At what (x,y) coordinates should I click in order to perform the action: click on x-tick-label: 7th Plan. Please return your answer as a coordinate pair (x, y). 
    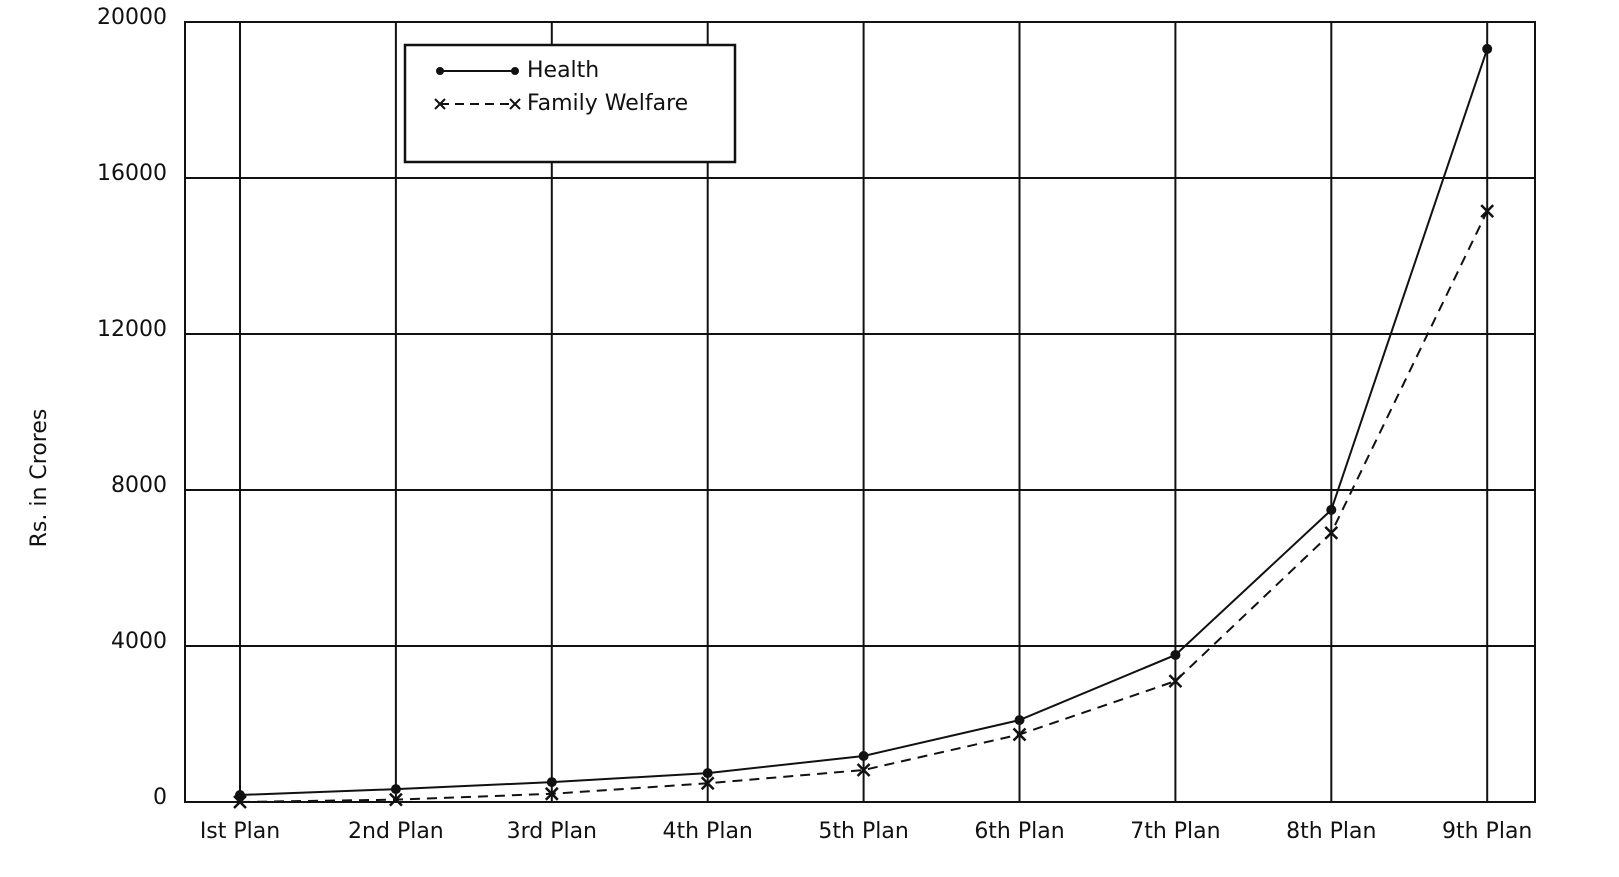
    Looking at the image, I should click on (1175, 831).